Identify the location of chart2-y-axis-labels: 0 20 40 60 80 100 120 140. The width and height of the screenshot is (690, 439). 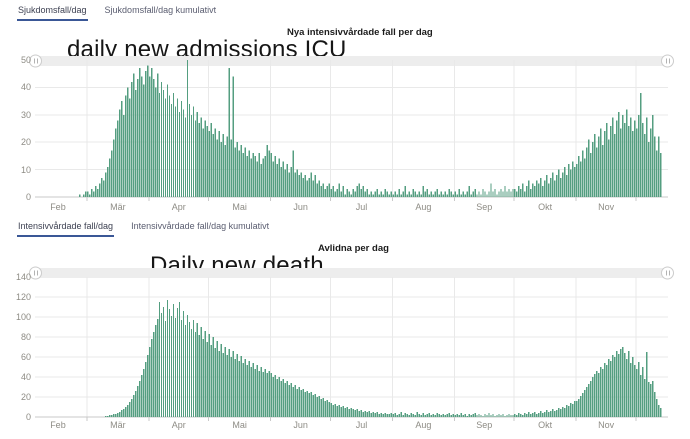
(15, 350).